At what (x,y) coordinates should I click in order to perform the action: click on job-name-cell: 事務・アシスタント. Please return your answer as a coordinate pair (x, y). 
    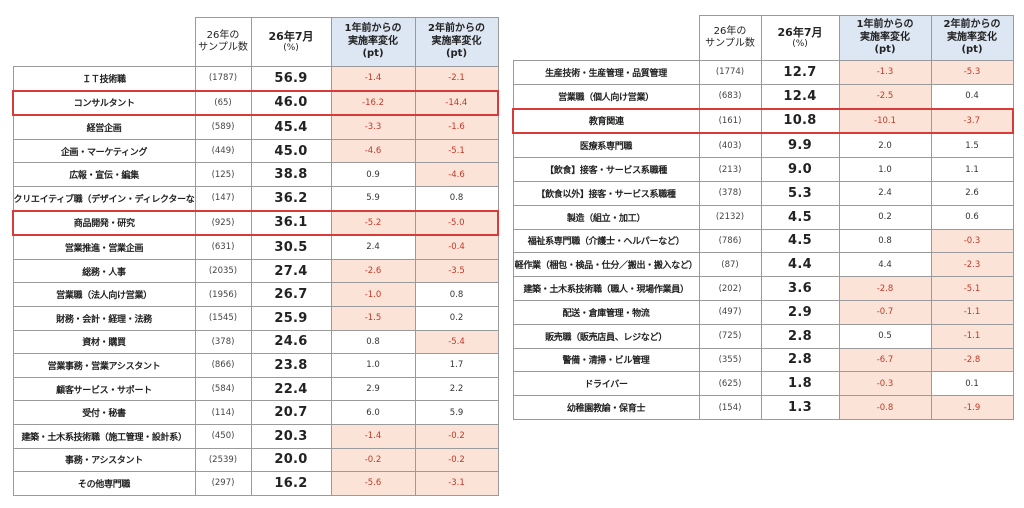
    Looking at the image, I should click on (104, 460).